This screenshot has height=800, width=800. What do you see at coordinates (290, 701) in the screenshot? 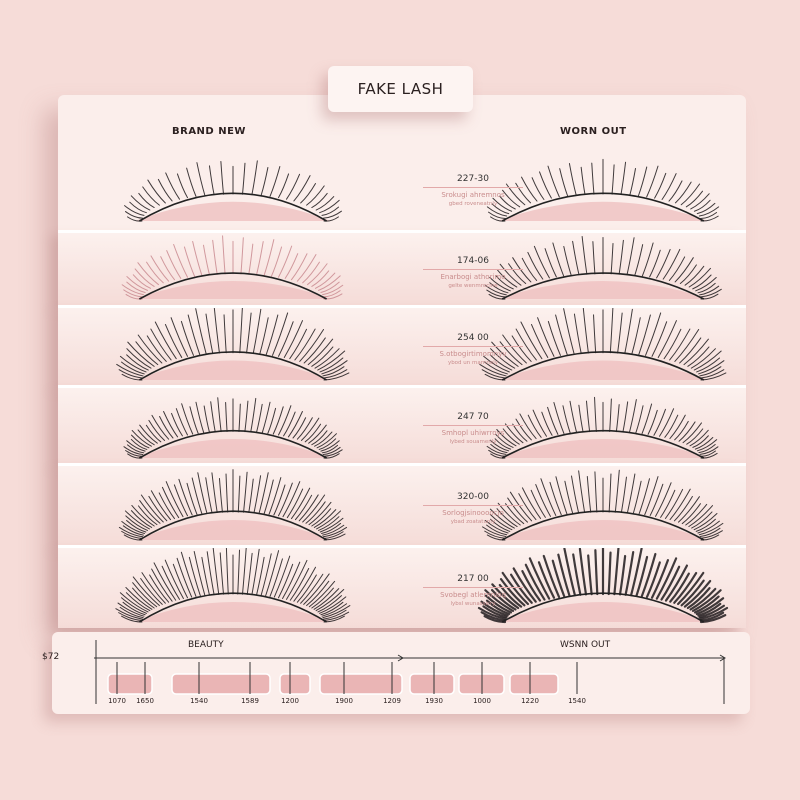
I see `timeline-tick-label: 1200` at bounding box center [290, 701].